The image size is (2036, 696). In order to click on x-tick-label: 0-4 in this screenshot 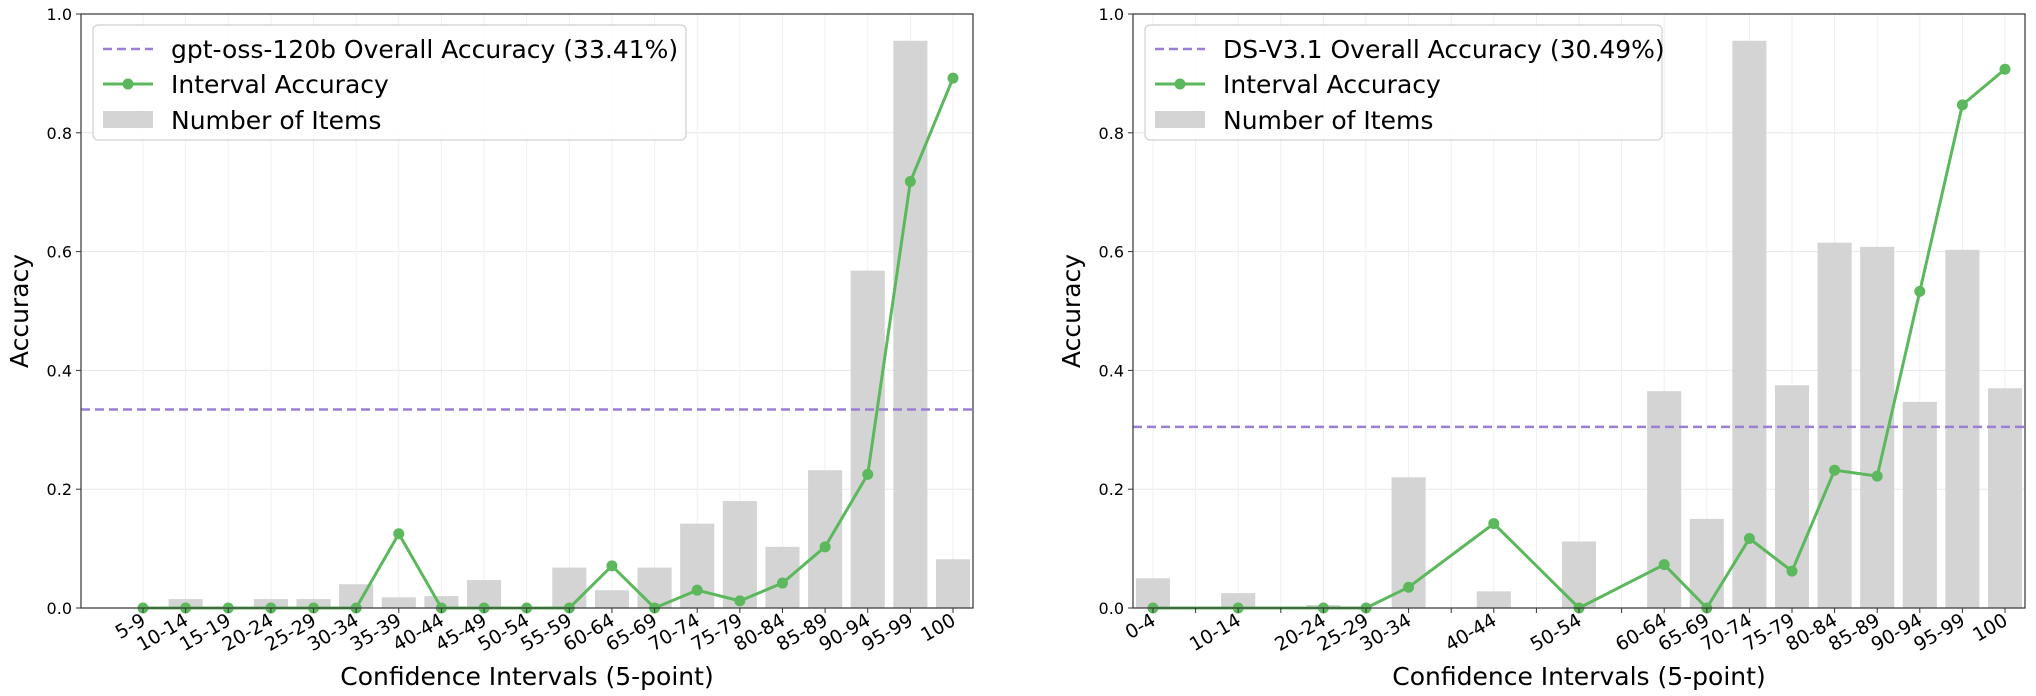, I will do `click(1141, 626)`.